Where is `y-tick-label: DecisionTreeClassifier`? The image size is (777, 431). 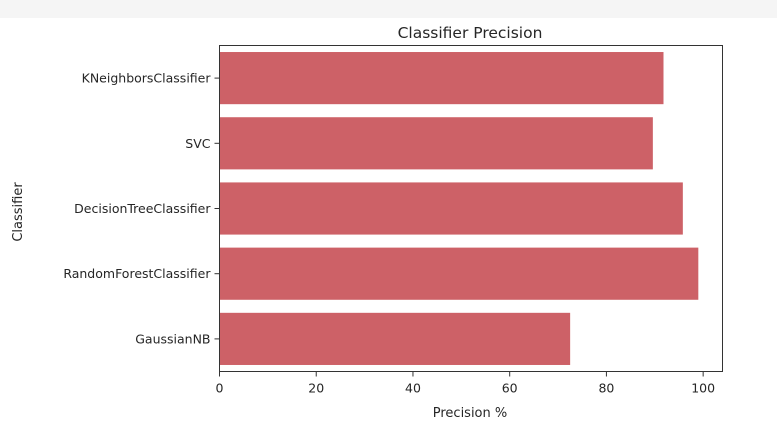 y-tick-label: DecisionTreeClassifier is located at coordinates (142, 208).